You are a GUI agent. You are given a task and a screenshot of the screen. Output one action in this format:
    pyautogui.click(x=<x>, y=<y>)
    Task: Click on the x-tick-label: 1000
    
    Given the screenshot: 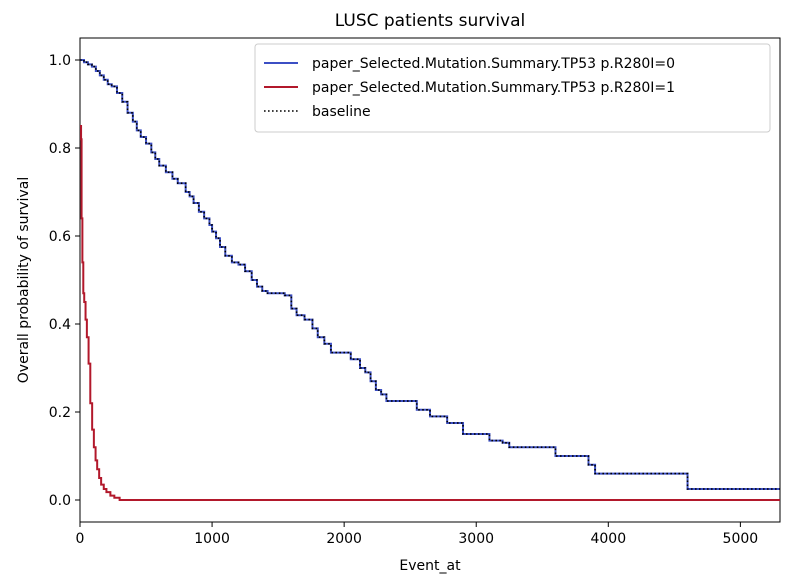 What is the action you would take?
    pyautogui.click(x=212, y=539)
    